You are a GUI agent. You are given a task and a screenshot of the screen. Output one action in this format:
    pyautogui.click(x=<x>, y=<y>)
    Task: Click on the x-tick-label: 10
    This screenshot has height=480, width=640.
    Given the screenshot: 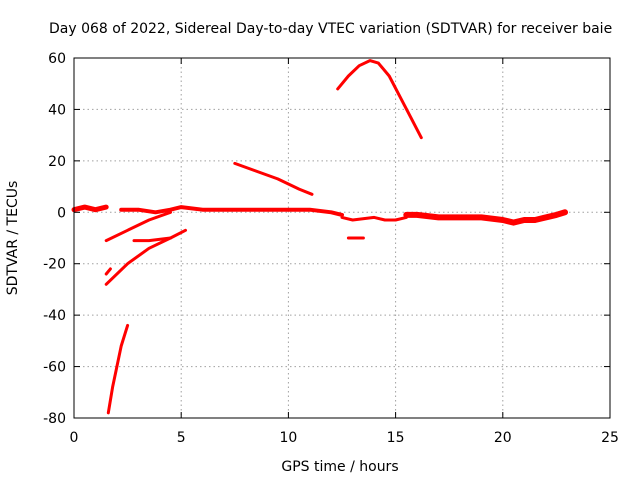 What is the action you would take?
    pyautogui.click(x=288, y=438)
    